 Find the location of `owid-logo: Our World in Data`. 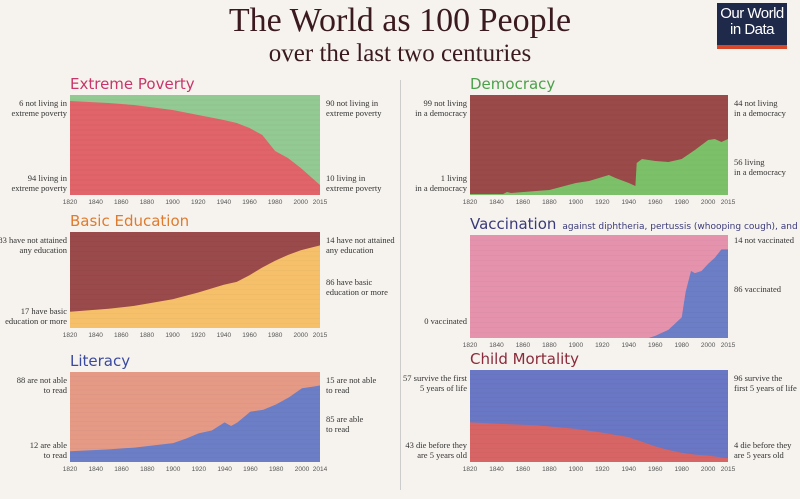

owid-logo: Our World in Data is located at coordinates (752, 26).